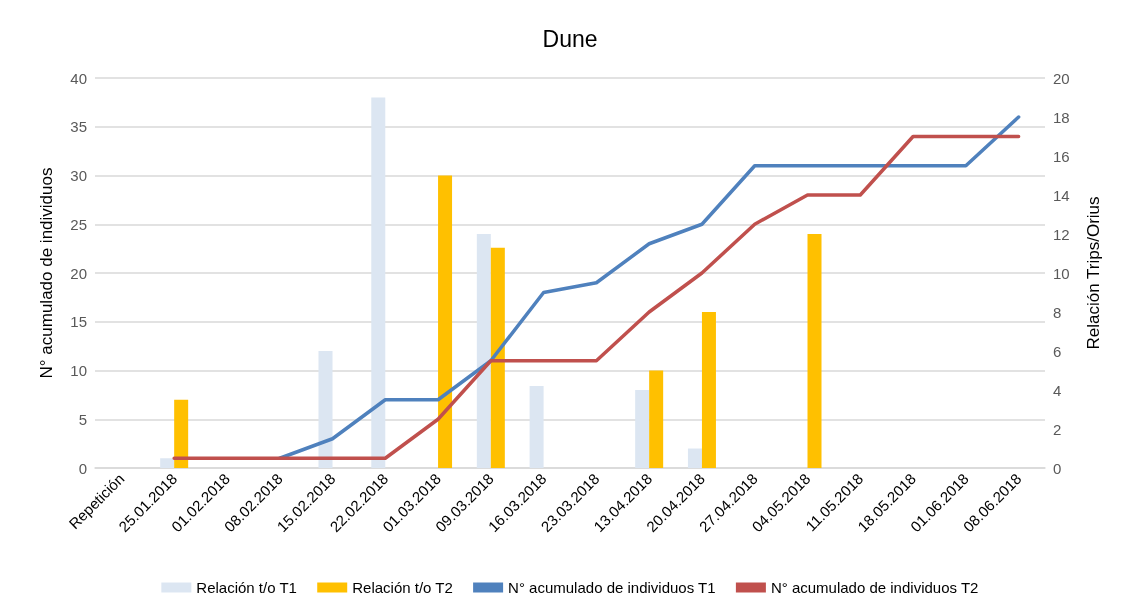 The image size is (1140, 606). I want to click on y-tick-label: 25, so click(78, 224).